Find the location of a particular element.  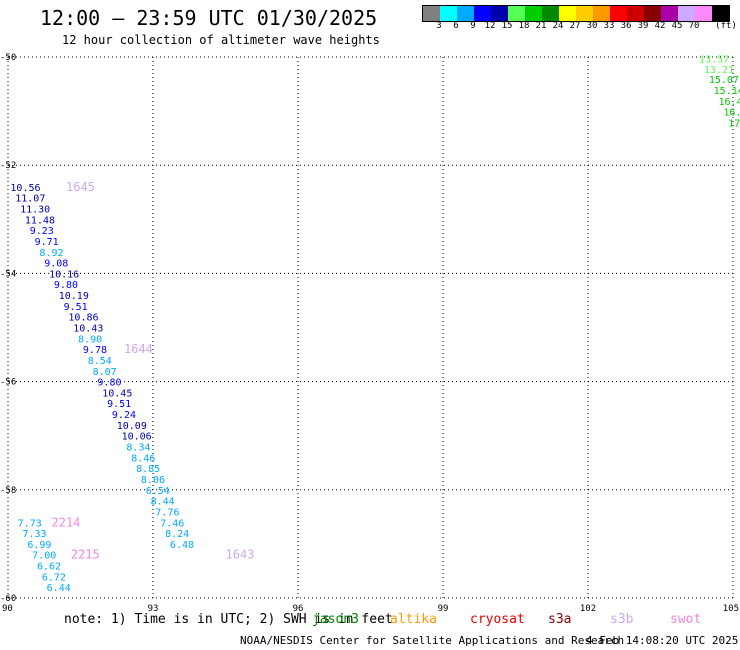

wave-height-value: 13.57 is located at coordinates (714, 60).